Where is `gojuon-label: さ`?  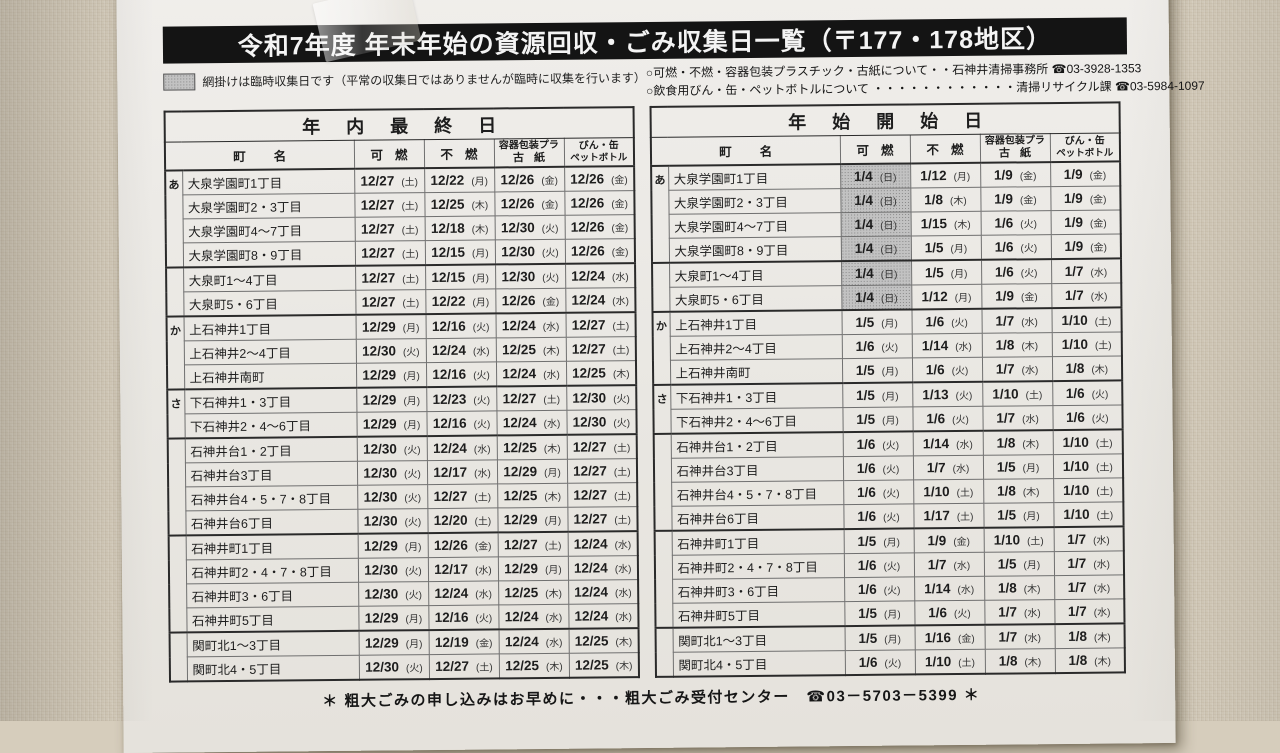 gojuon-label: さ is located at coordinates (176, 414).